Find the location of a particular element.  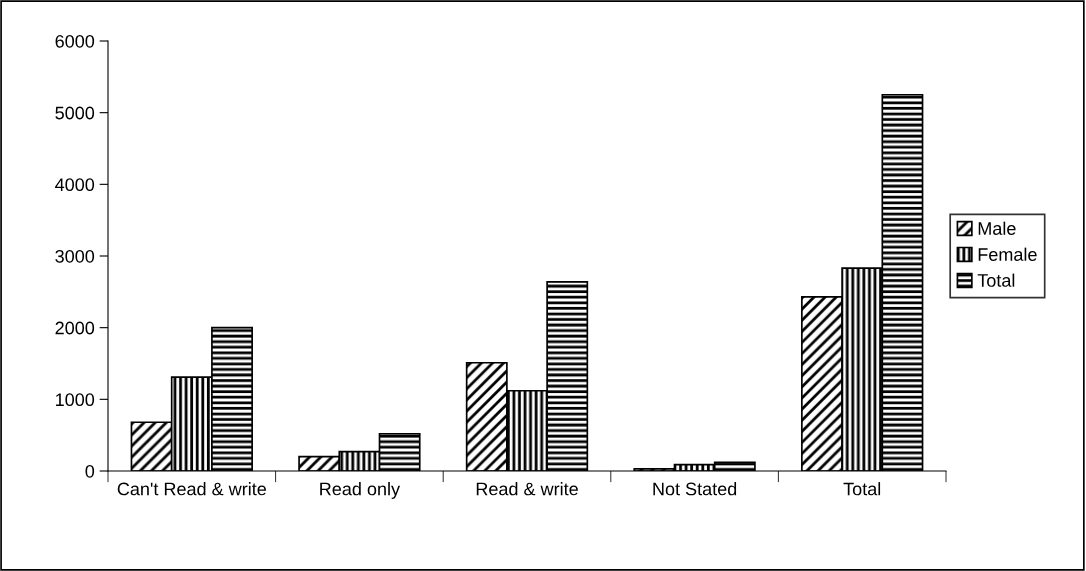

x-tick-label: Can't Read & write is located at coordinates (191, 489).